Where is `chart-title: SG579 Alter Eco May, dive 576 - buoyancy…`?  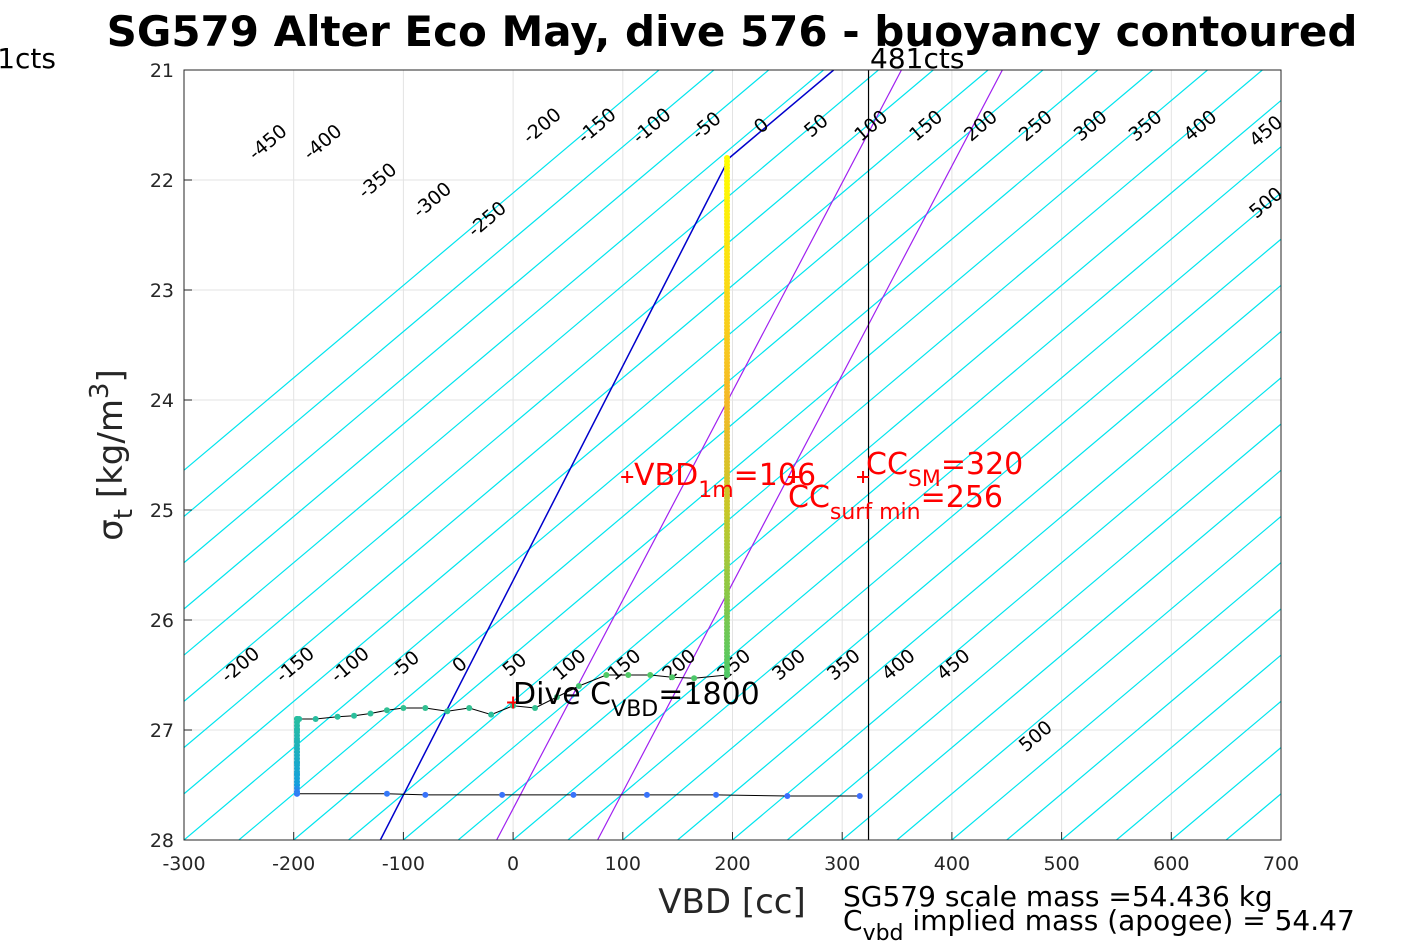 chart-title: SG579 Alter Eco May, dive 576 - buoyancy… is located at coordinates (732, 31).